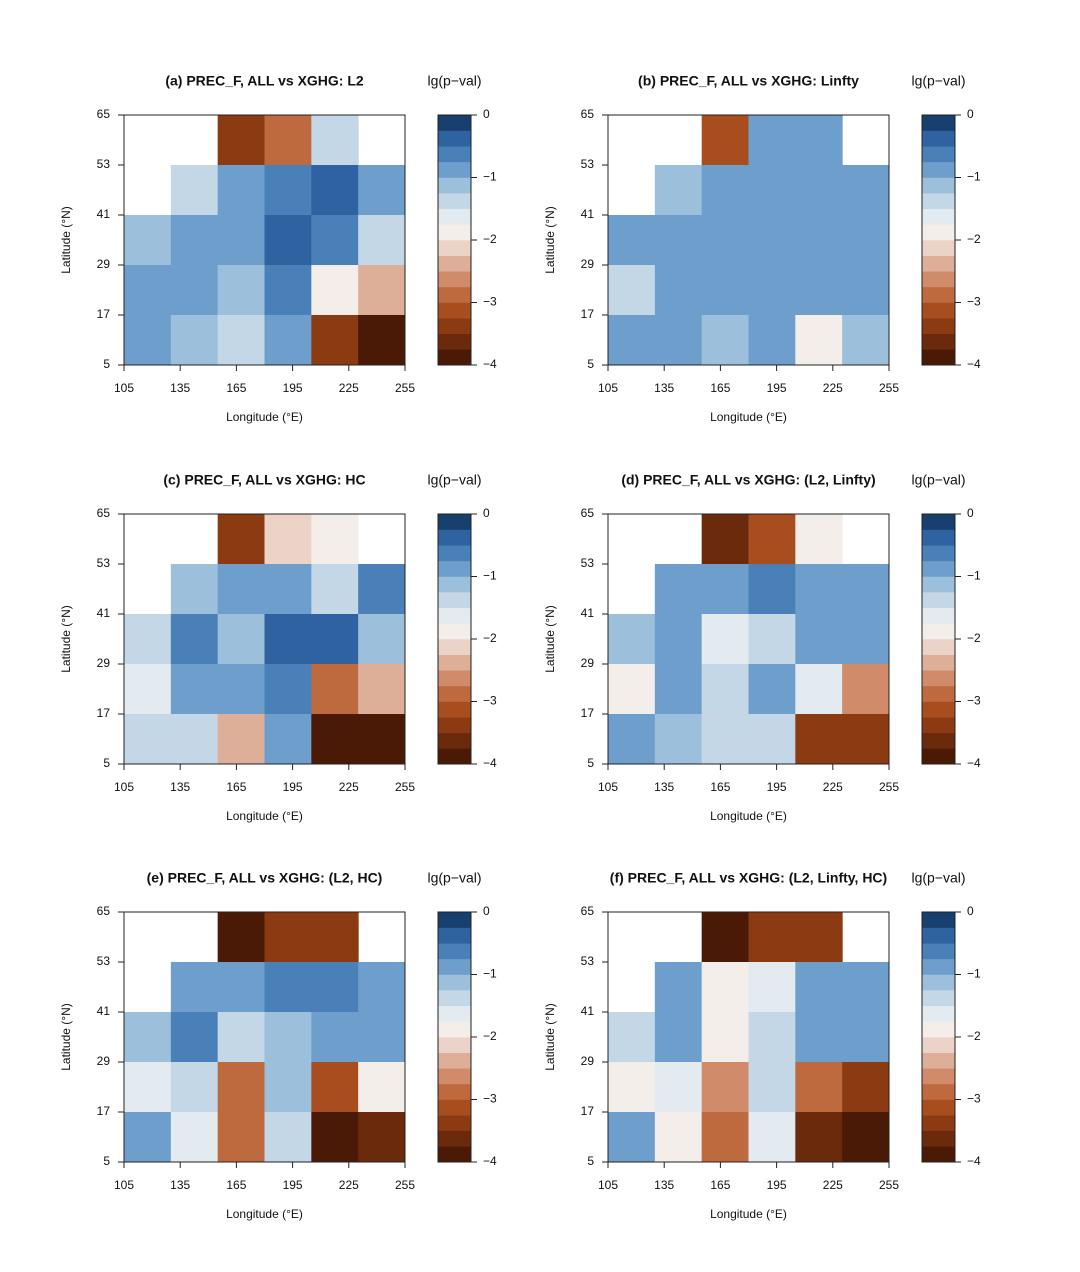 The width and height of the screenshot is (1080, 1272). Describe the element at coordinates (777, 1185) in the screenshot. I see `x-tick-label: 195` at that location.